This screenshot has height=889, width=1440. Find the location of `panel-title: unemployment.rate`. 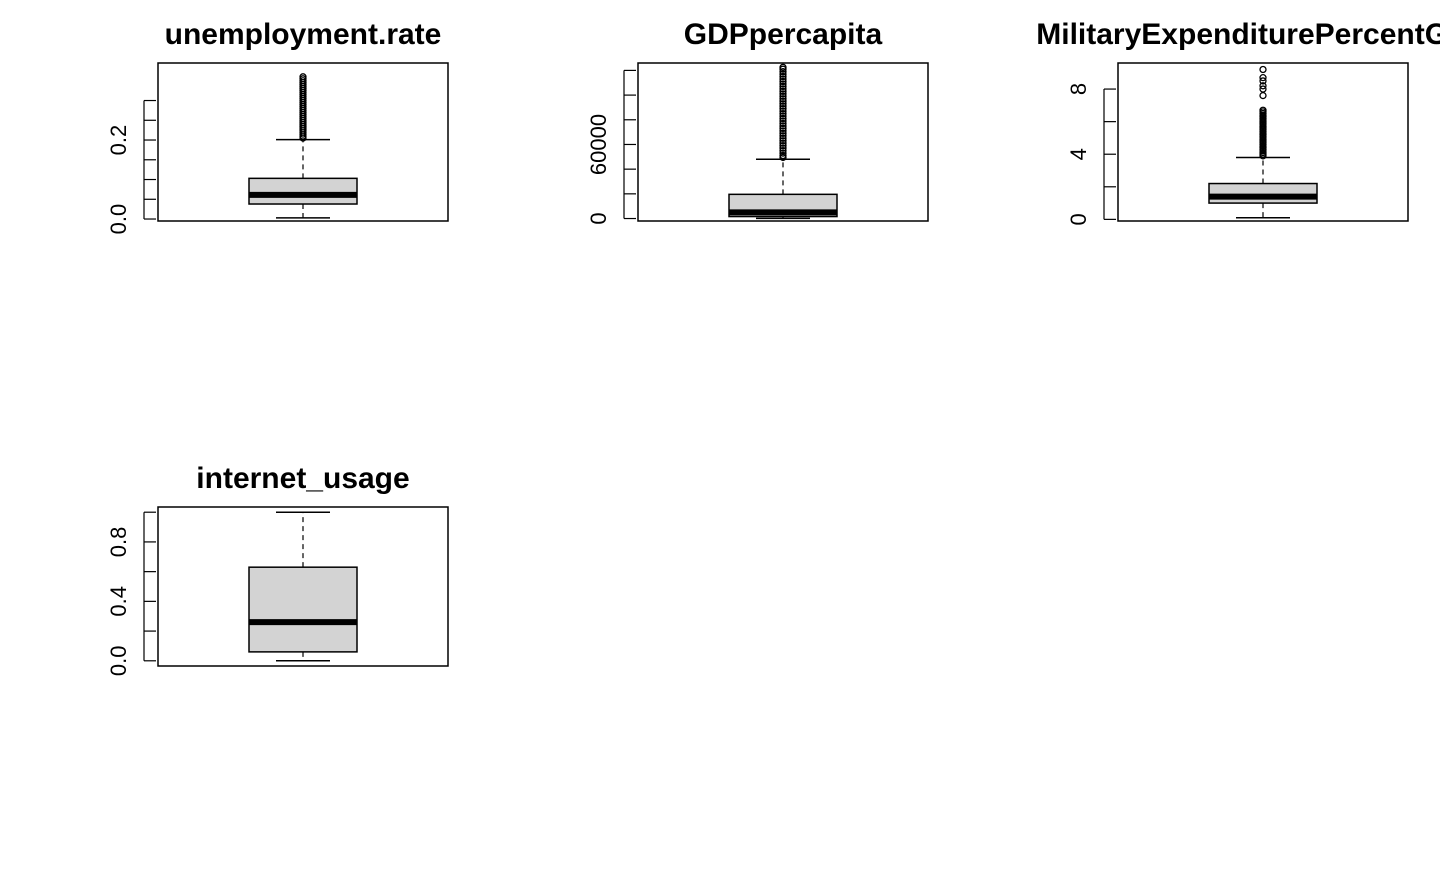

panel-title: unemployment.rate is located at coordinates (303, 34).